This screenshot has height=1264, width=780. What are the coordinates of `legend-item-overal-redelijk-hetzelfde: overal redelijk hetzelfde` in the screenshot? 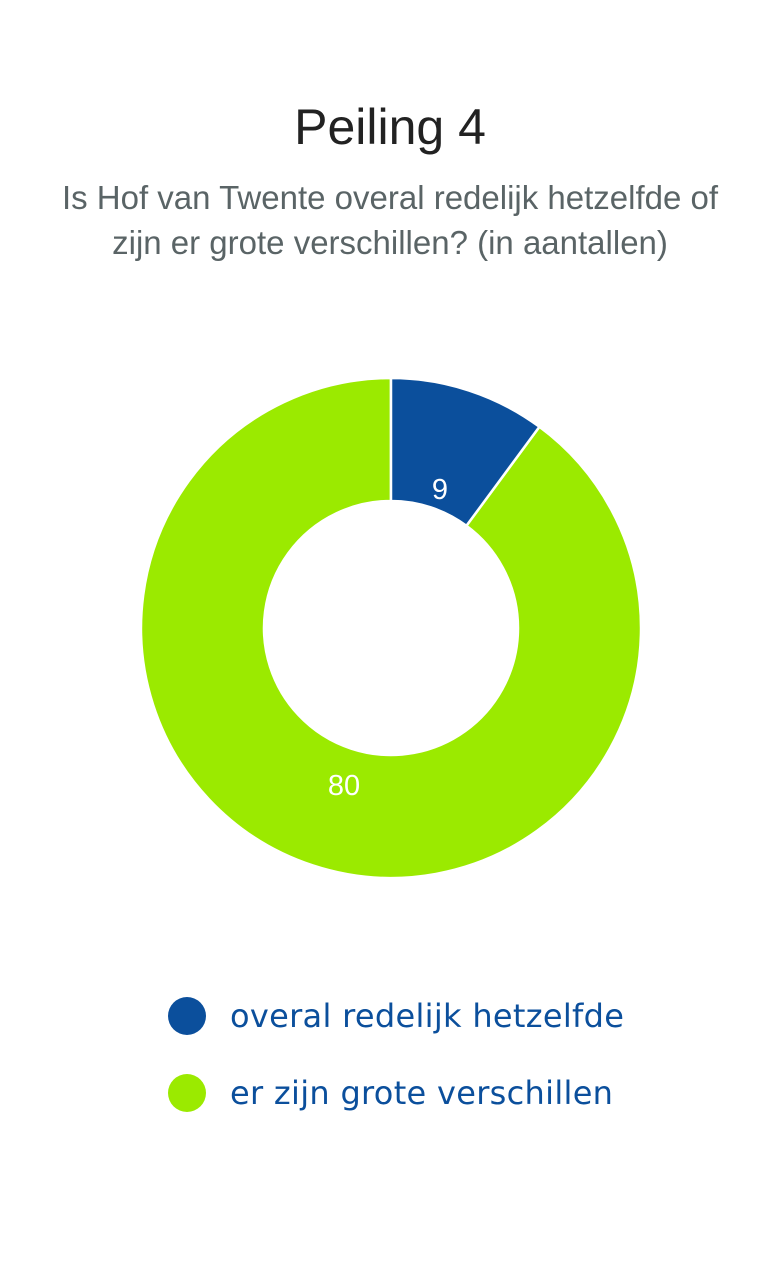 It's located at (396, 1016).